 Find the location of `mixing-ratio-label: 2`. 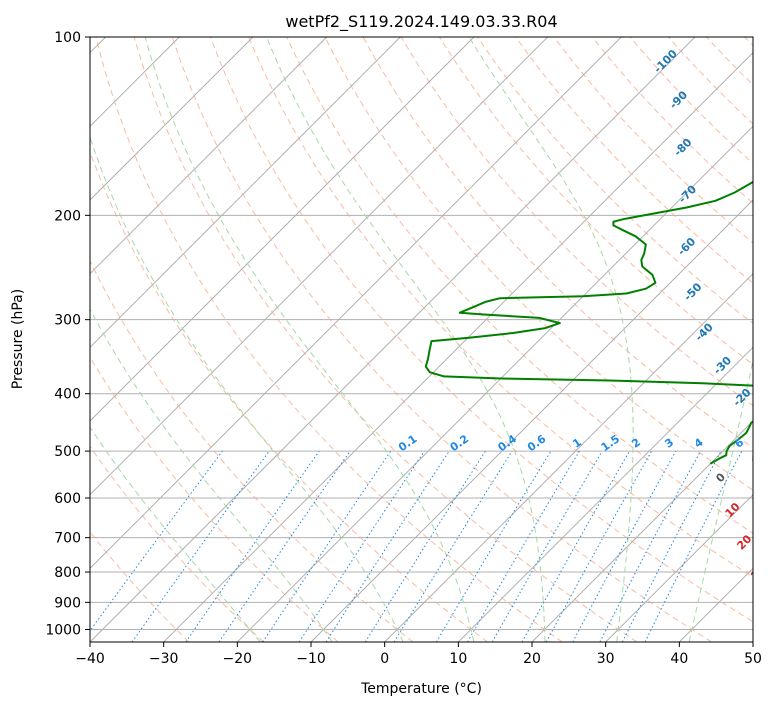

mixing-ratio-label: 2 is located at coordinates (636, 443).